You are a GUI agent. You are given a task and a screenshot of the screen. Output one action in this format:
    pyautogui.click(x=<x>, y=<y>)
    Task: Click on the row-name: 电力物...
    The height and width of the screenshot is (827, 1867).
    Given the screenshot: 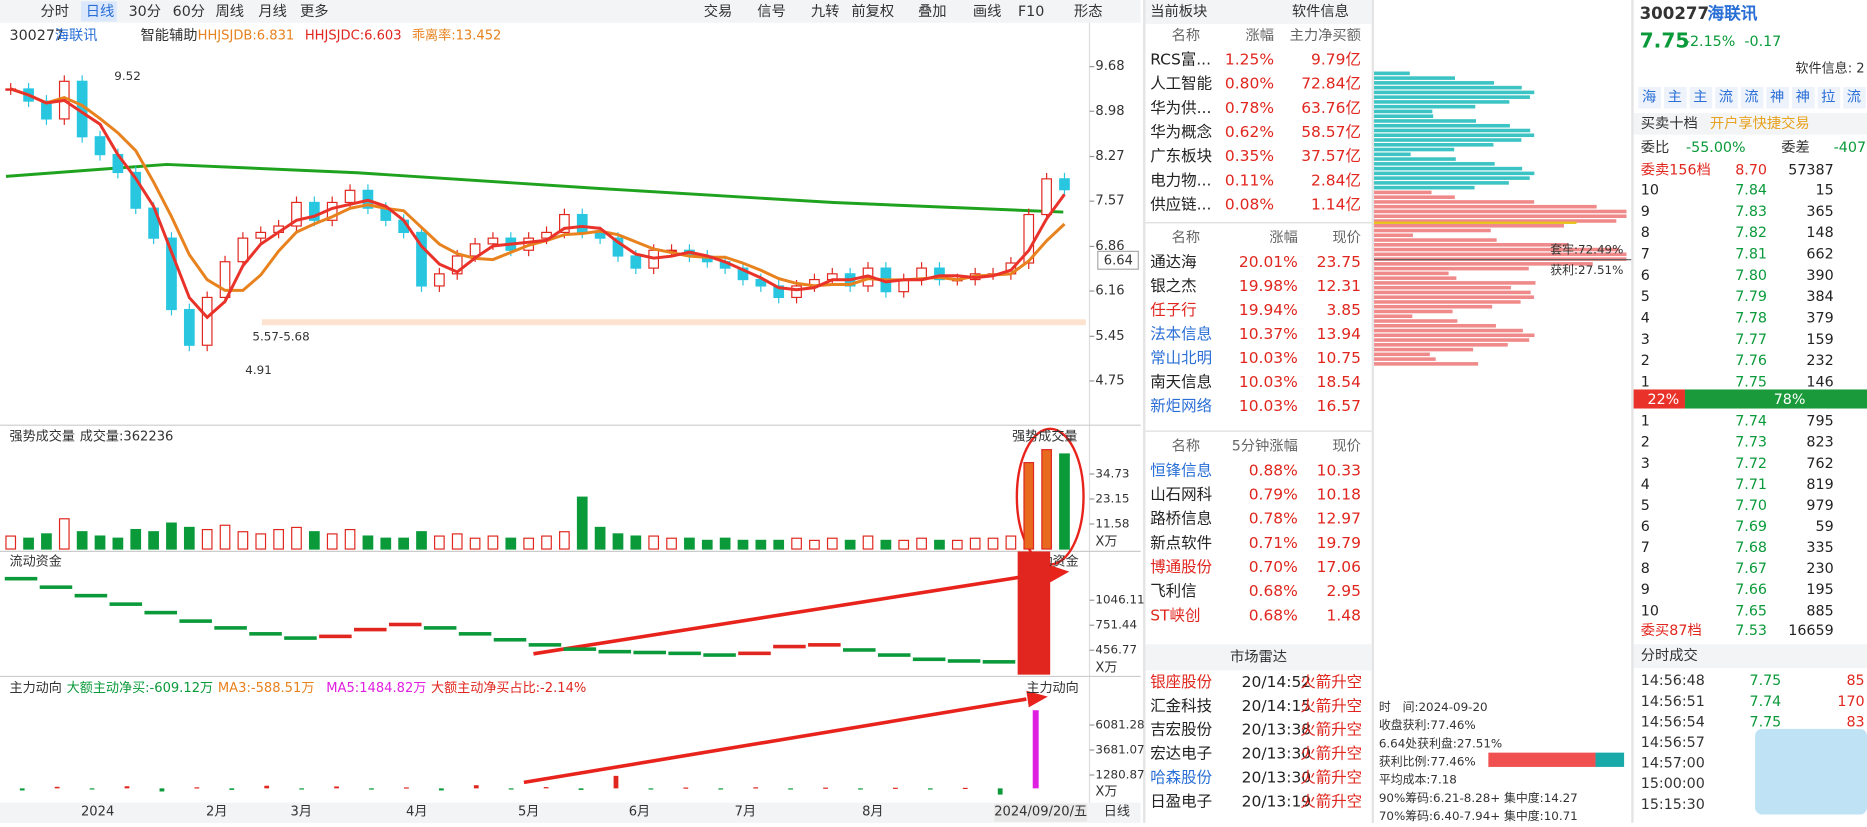 What is the action you would take?
    pyautogui.click(x=1180, y=180)
    